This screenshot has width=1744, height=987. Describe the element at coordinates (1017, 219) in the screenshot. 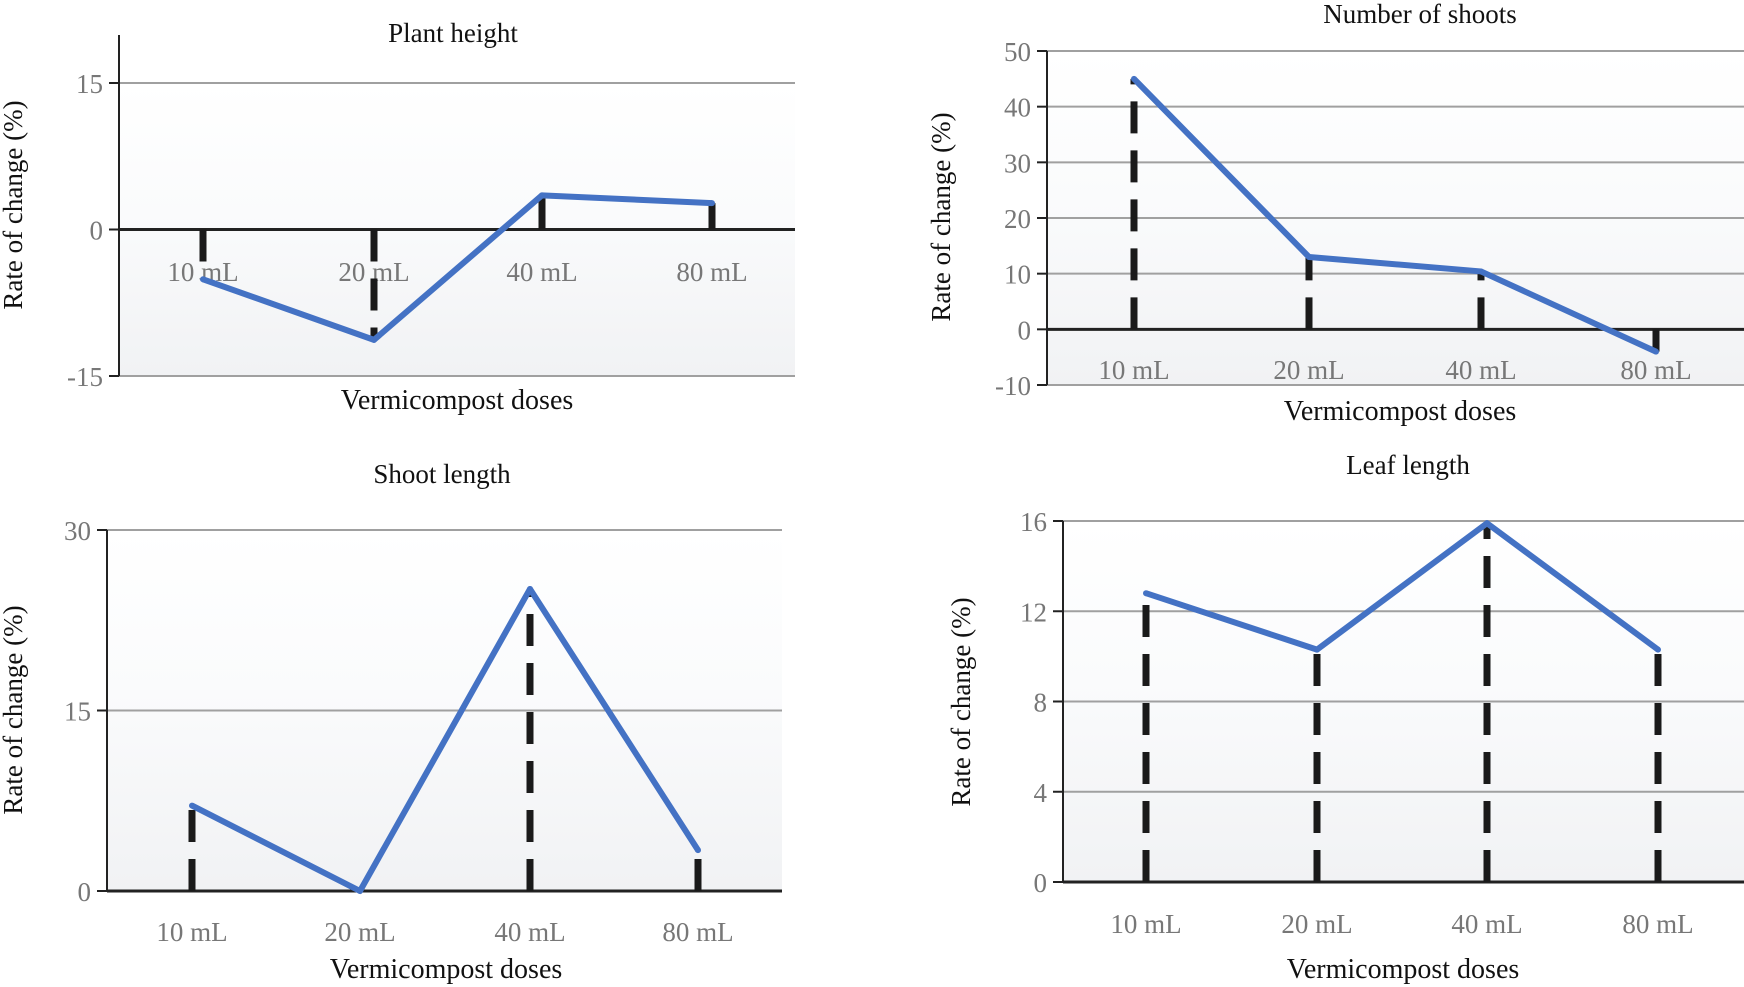

I see `y-tick-label: 20` at that location.